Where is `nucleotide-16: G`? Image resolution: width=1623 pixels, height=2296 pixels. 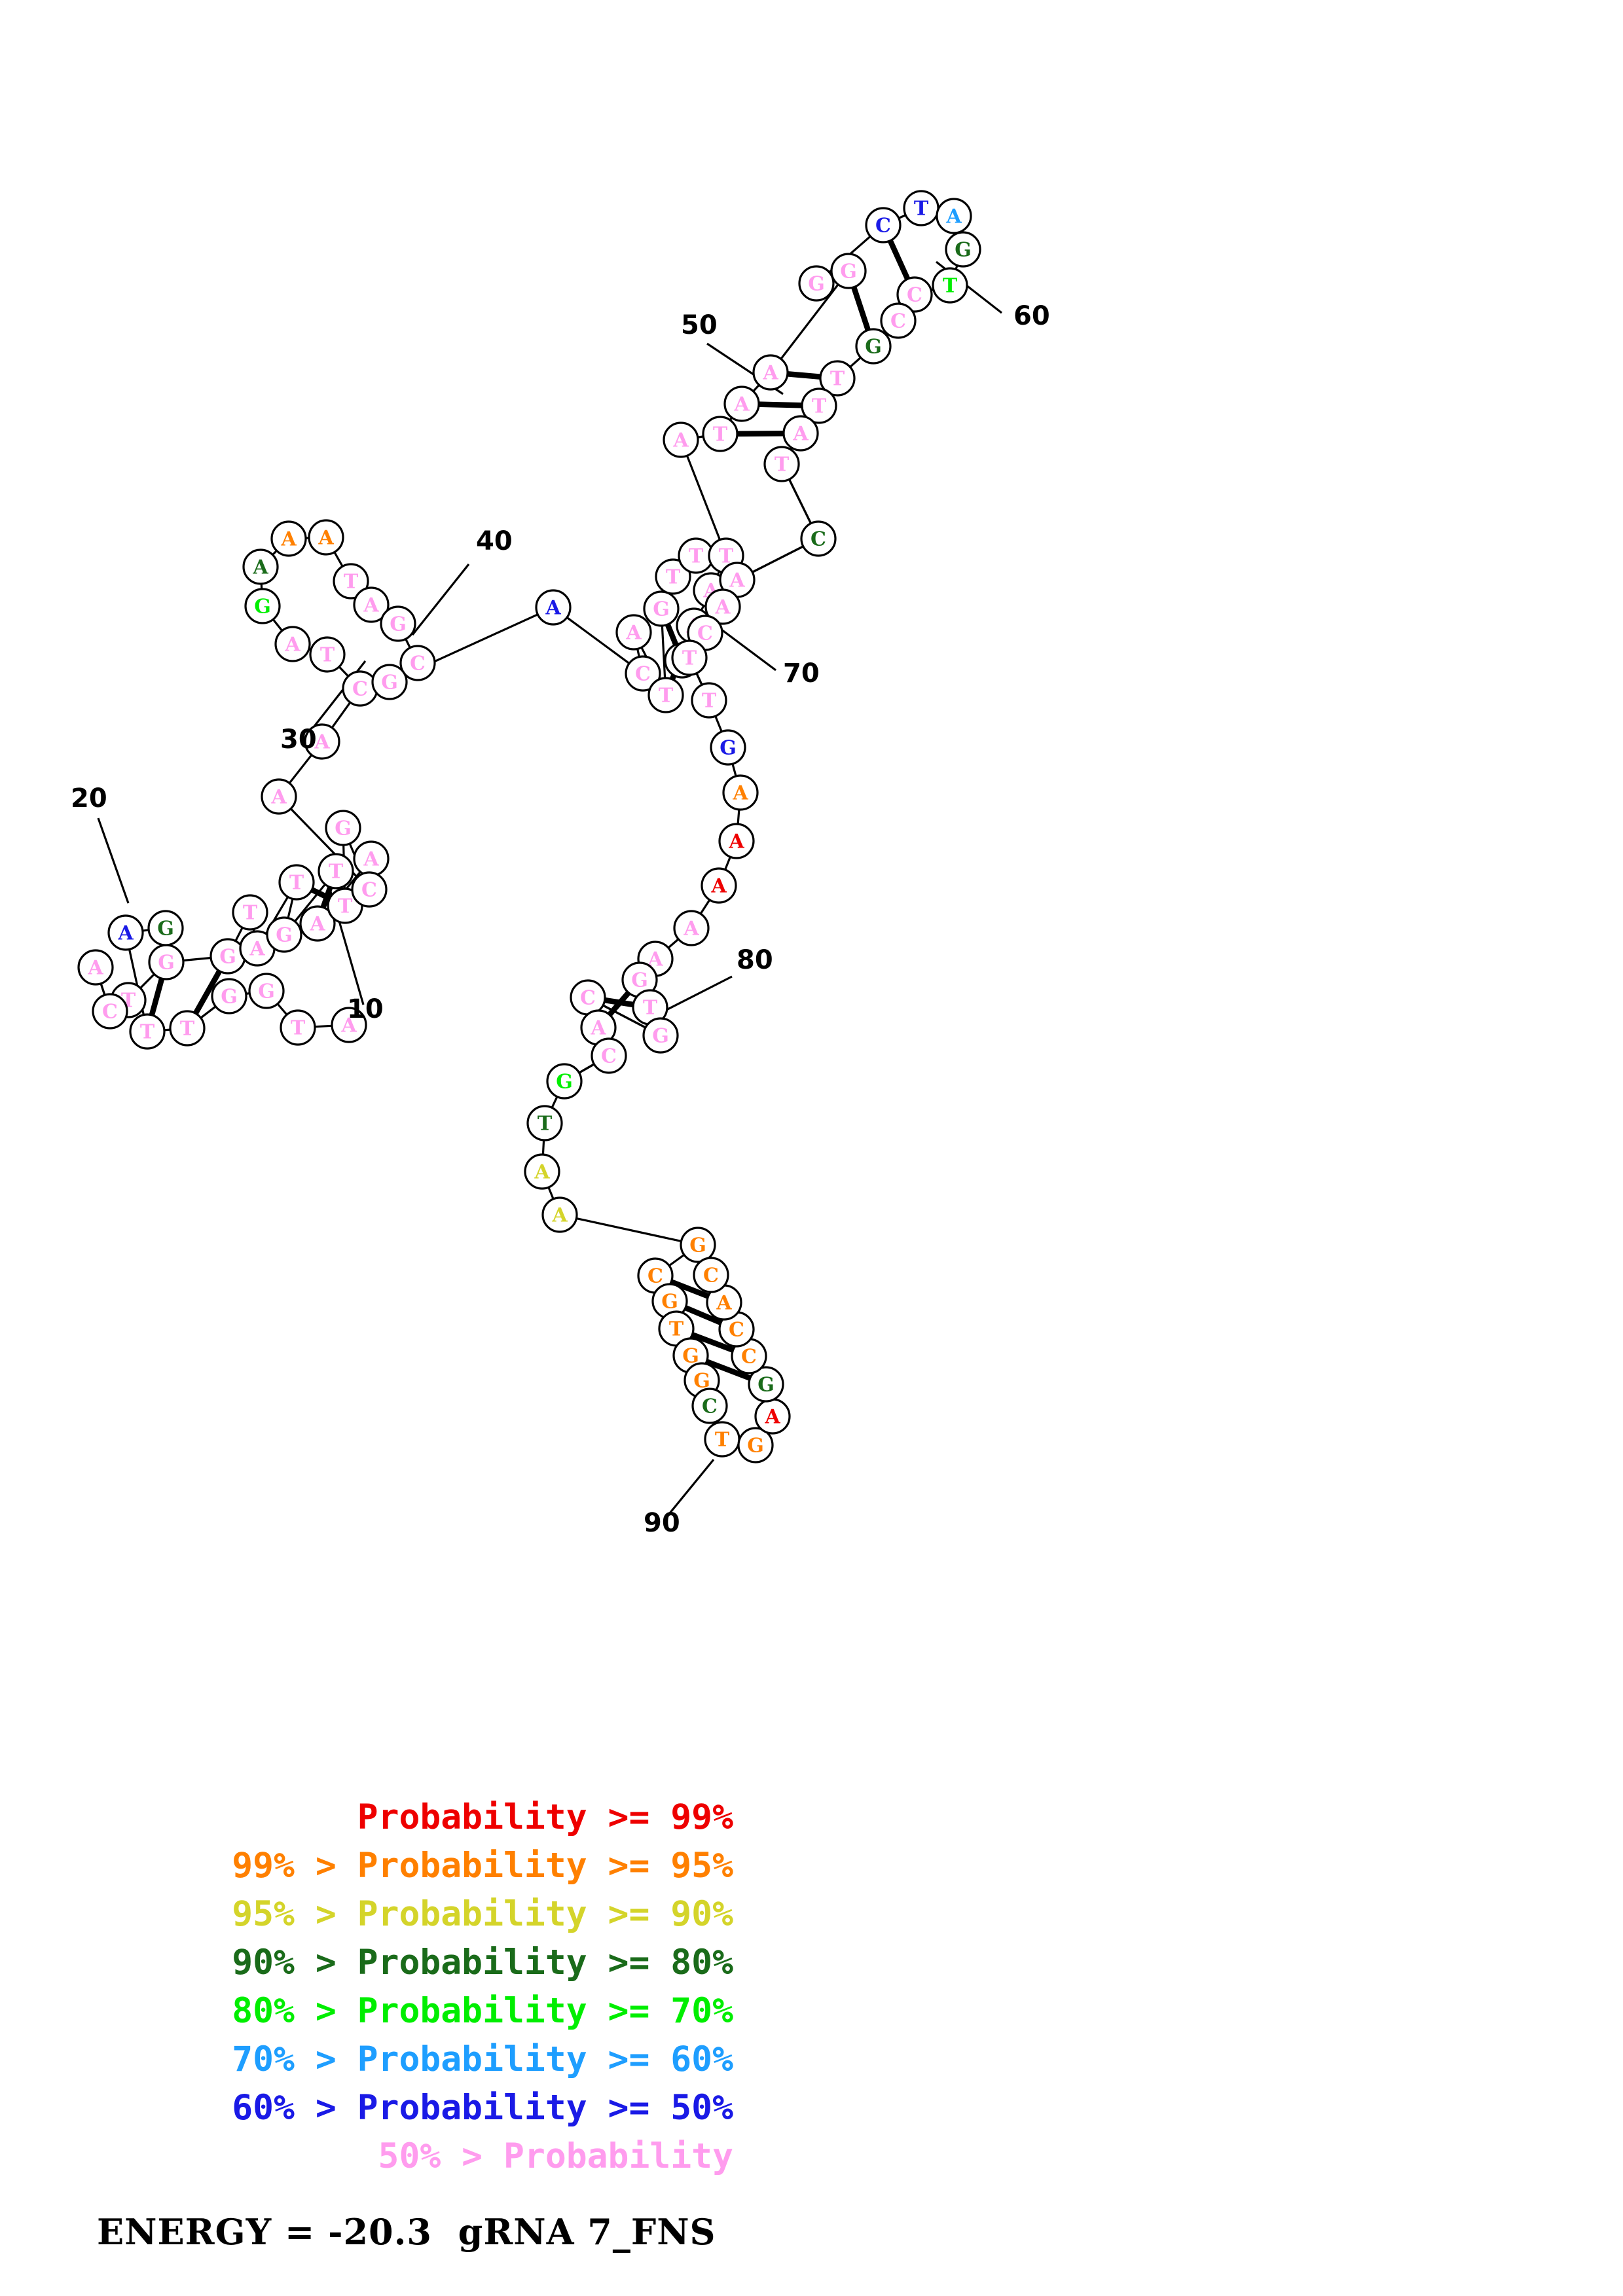
nucleotide-16: G is located at coordinates (266, 991).